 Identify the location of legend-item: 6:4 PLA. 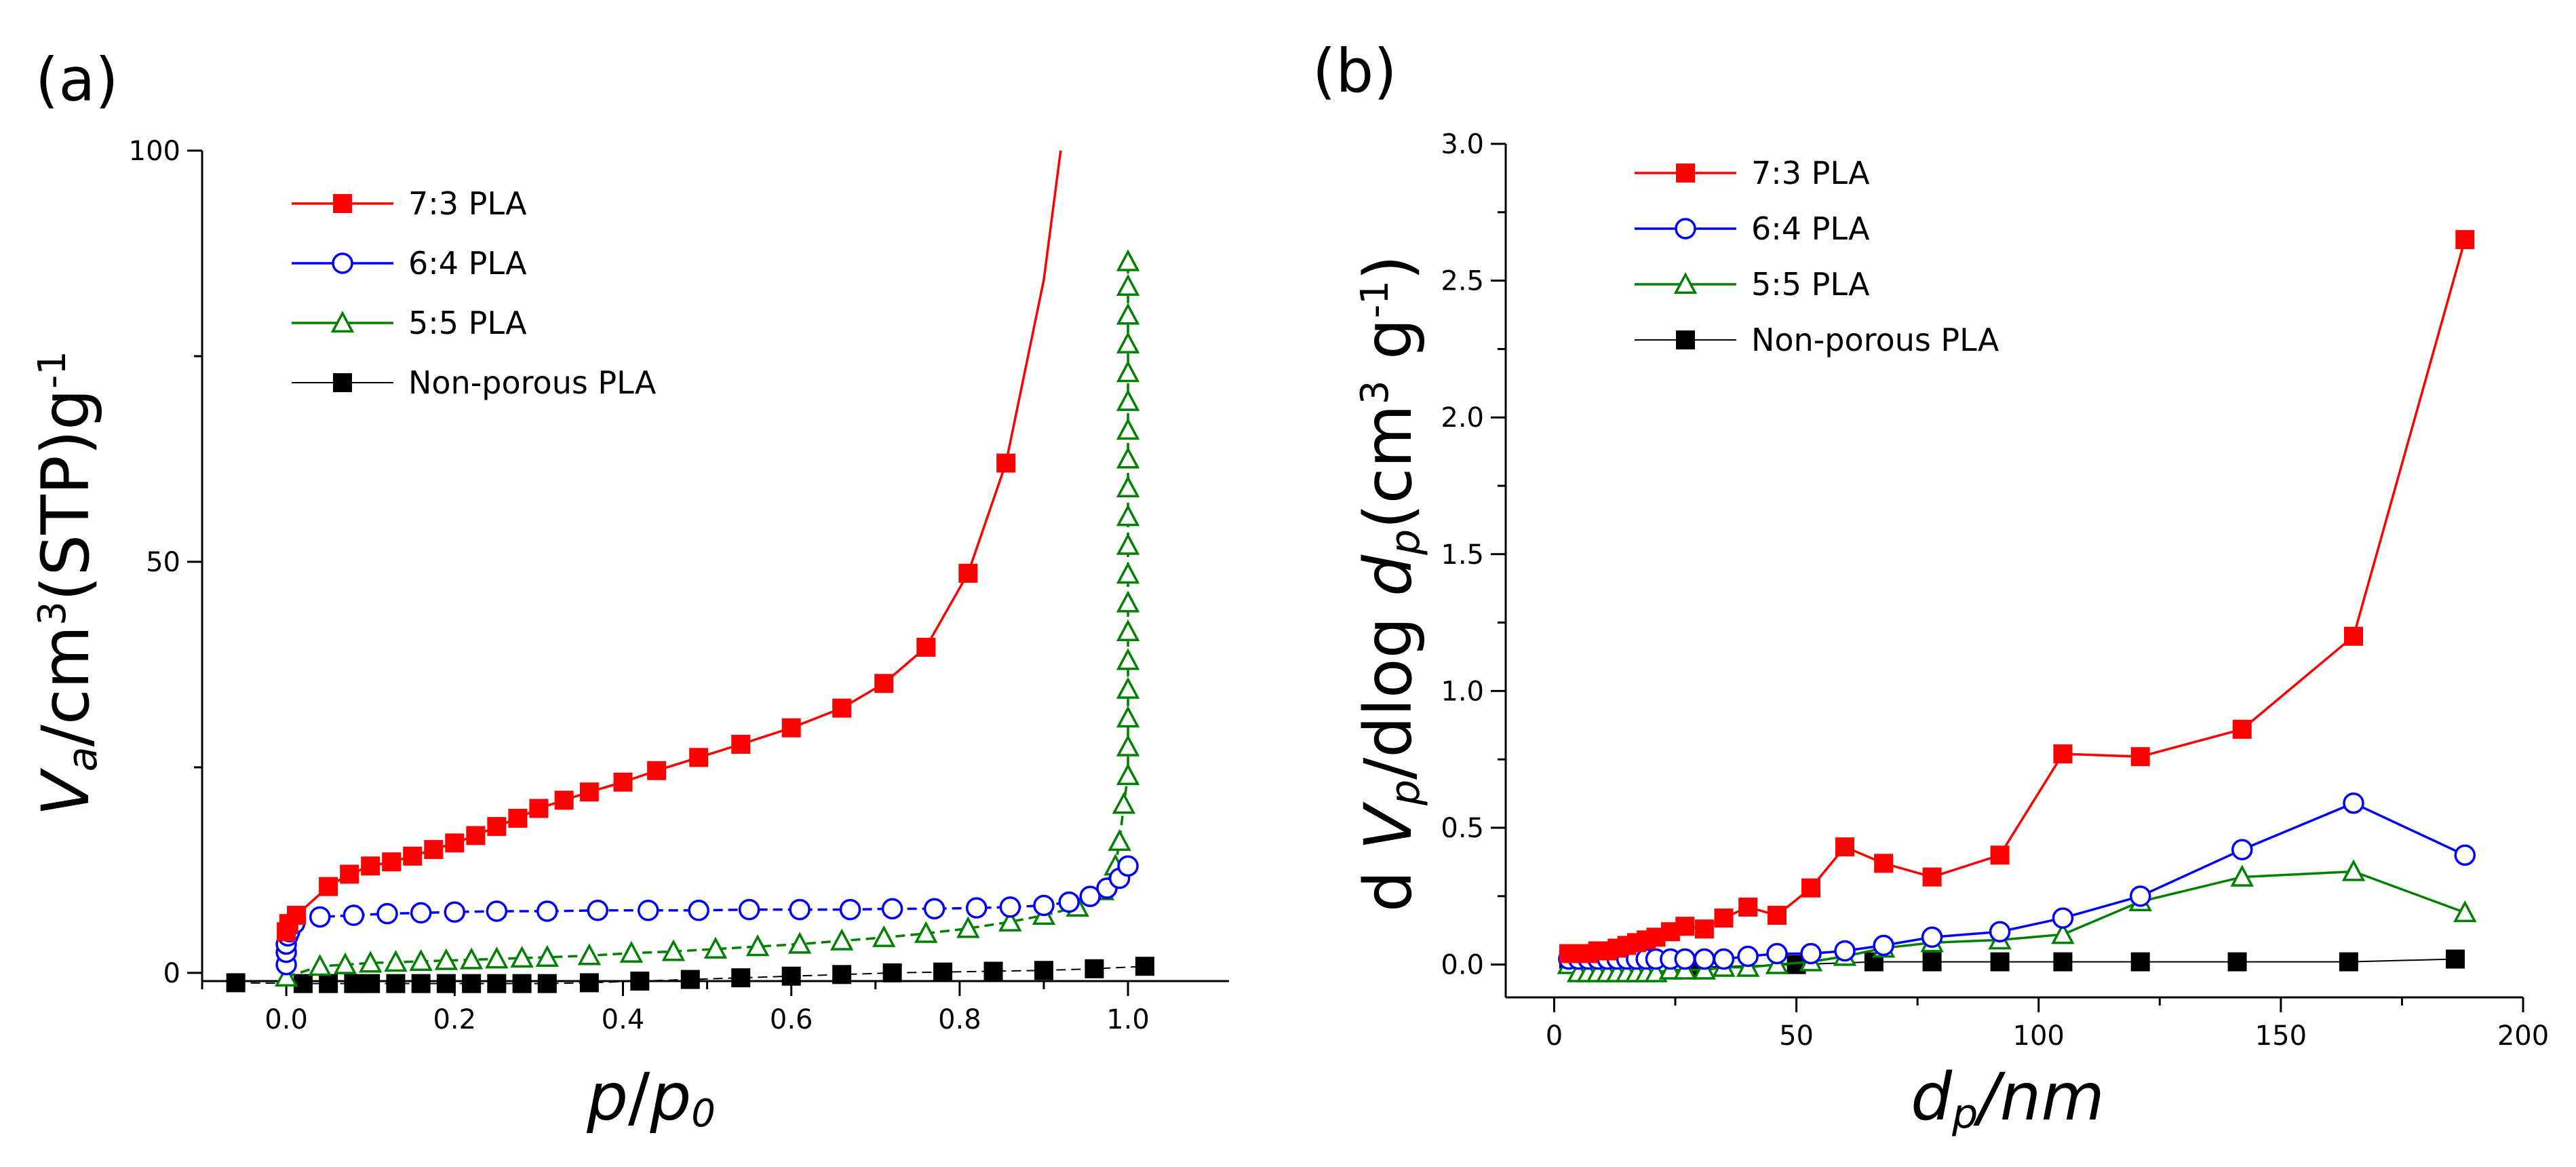
(409, 264).